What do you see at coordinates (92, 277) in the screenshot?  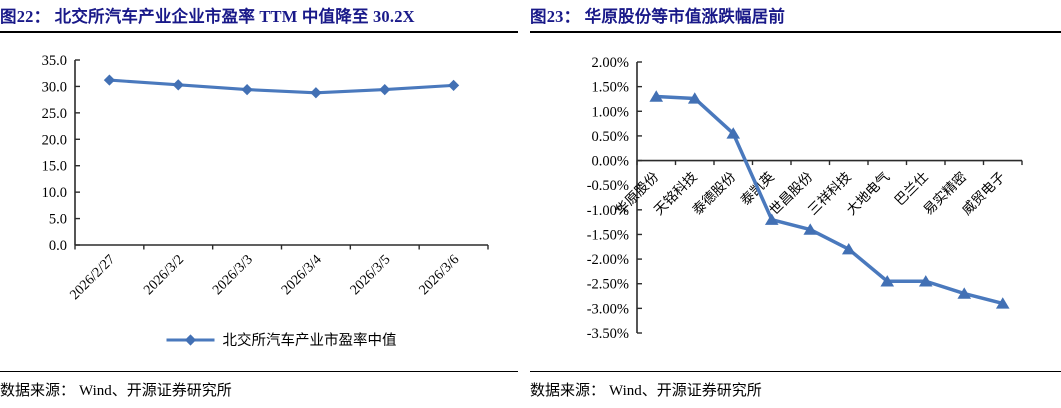 I see `x-axis-category-label: 2026/2/27` at bounding box center [92, 277].